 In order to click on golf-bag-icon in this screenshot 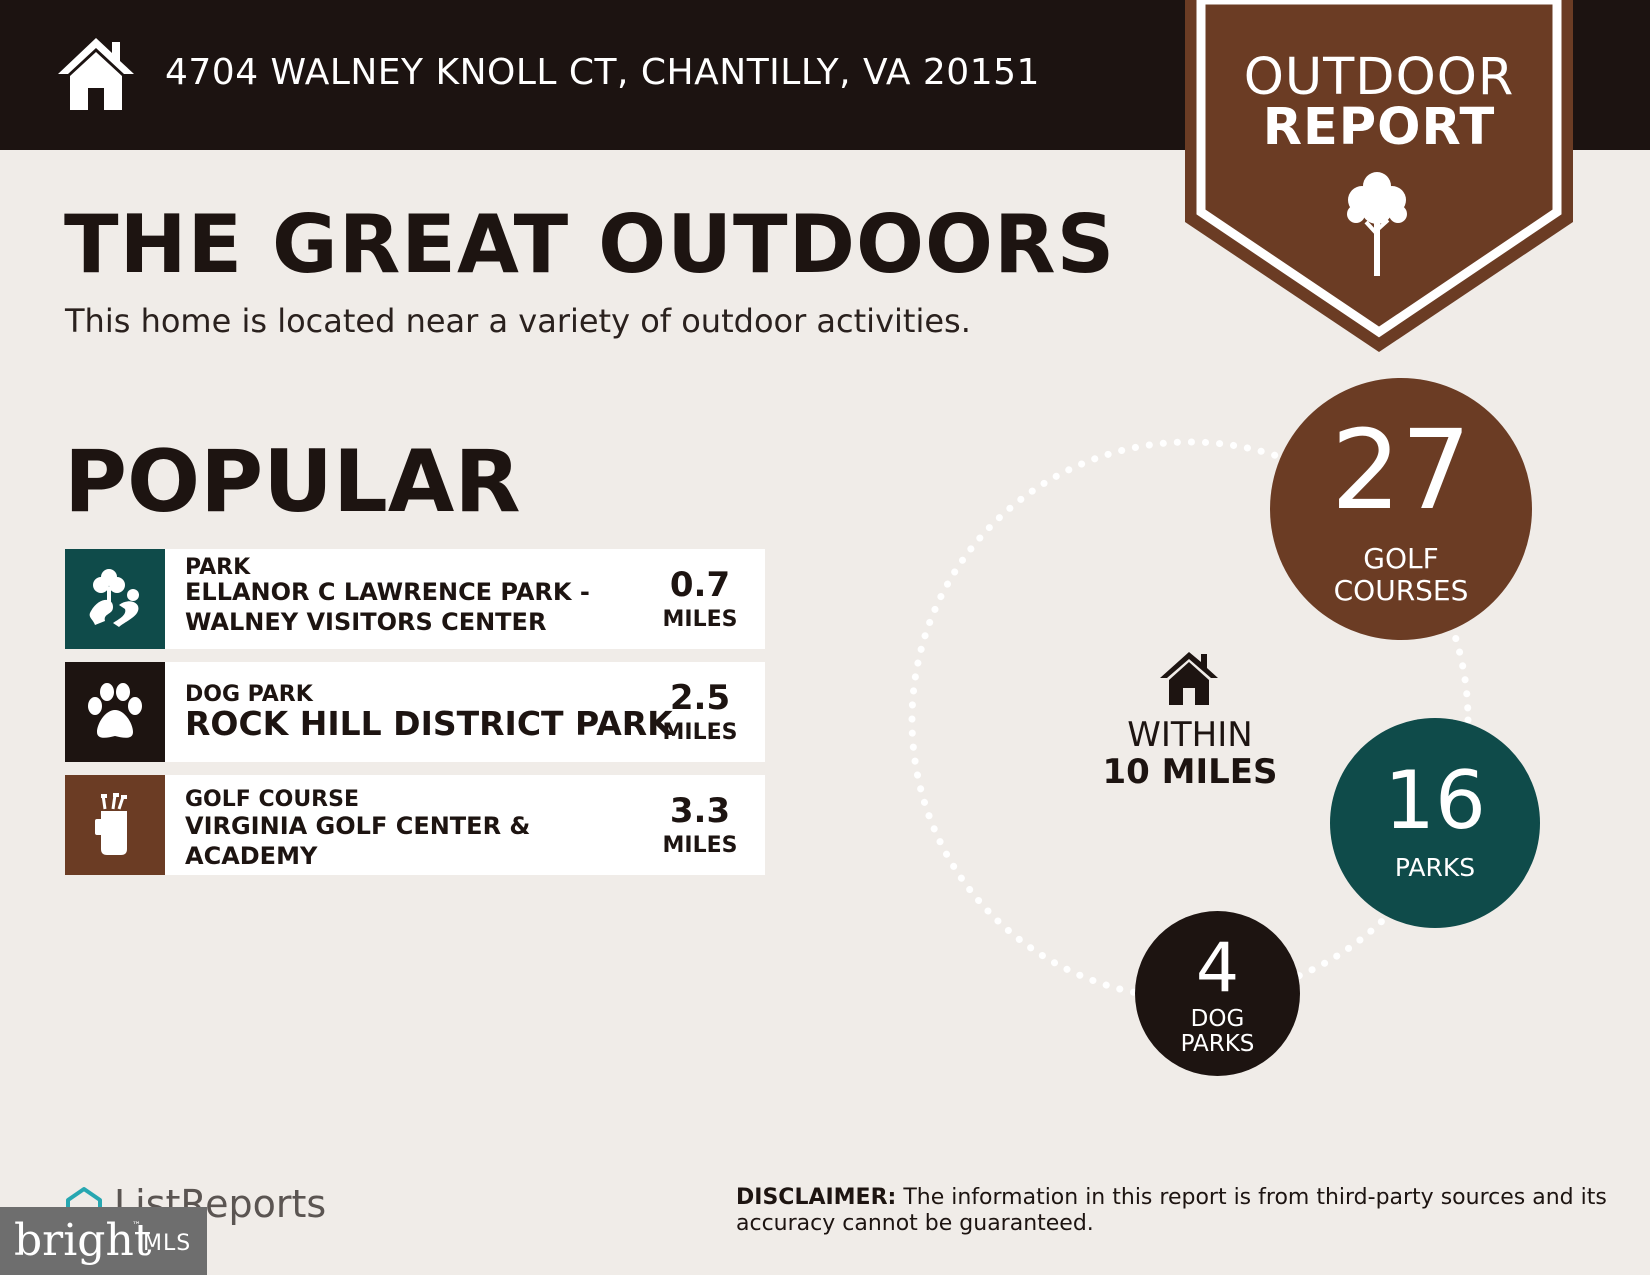, I will do `click(111, 824)`.